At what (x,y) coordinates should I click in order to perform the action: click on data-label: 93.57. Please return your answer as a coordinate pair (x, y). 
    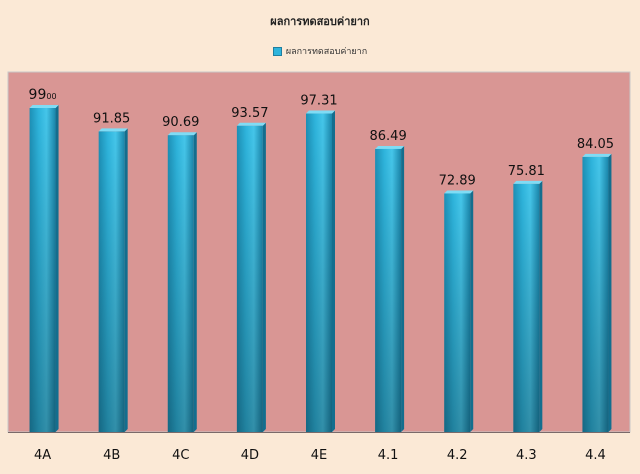
    Looking at the image, I should click on (249, 113).